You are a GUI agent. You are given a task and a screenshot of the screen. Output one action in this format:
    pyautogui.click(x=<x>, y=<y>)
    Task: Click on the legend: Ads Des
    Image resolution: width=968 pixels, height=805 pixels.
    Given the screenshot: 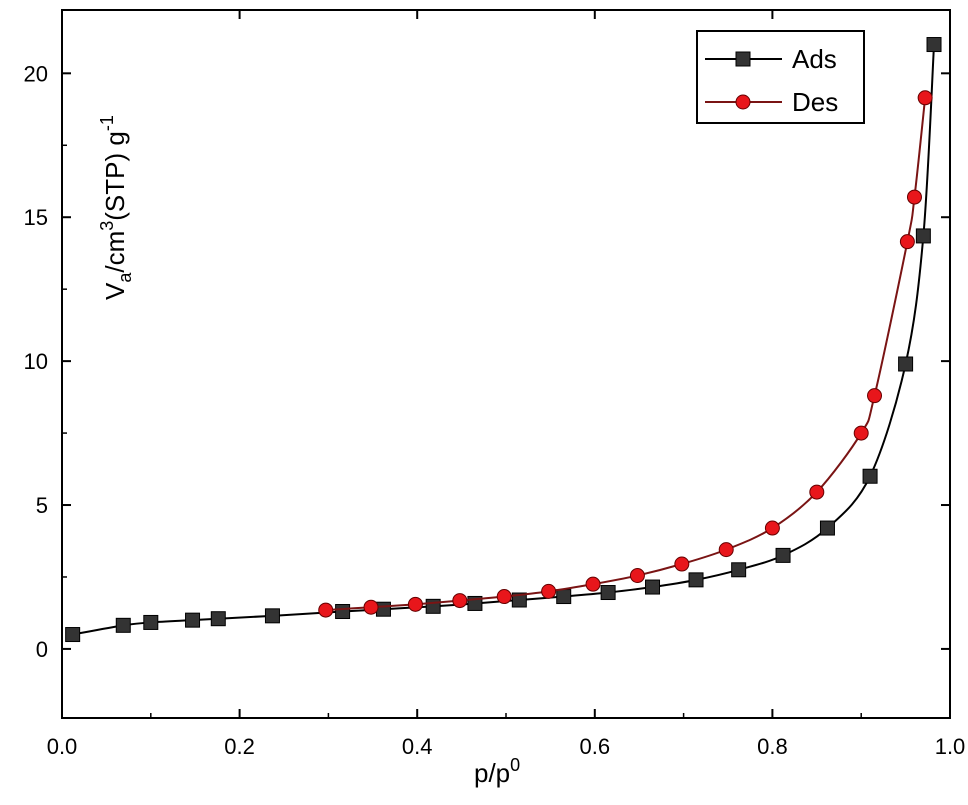 What is the action you would take?
    pyautogui.click(x=780, y=77)
    